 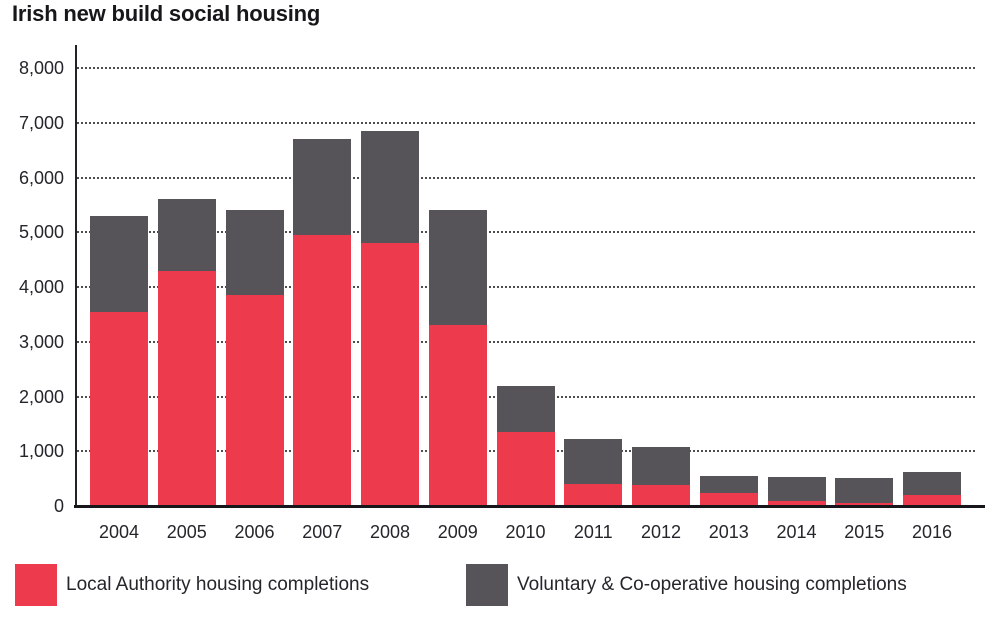 What do you see at coordinates (36, 584) in the screenshot?
I see `legend-swatch-local-authority` at bounding box center [36, 584].